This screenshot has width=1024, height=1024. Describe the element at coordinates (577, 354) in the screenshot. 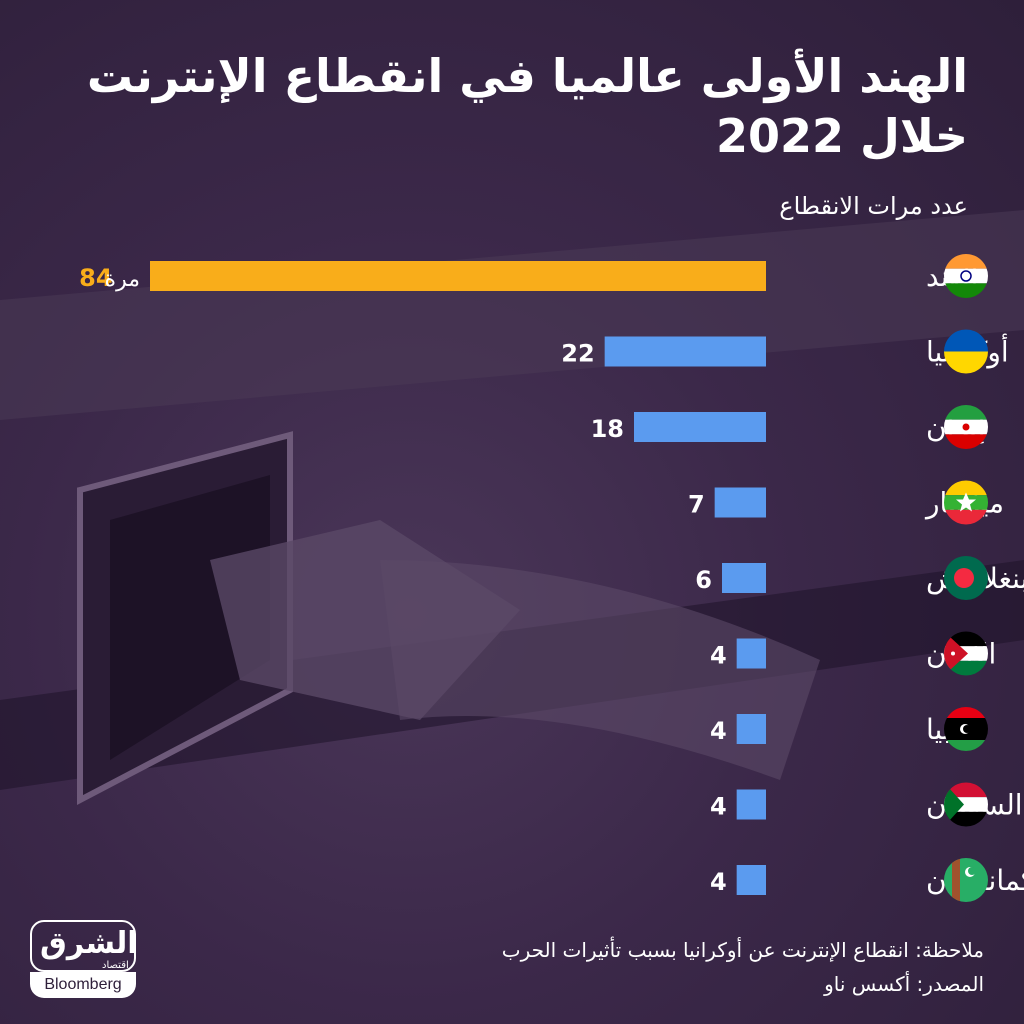

I see `value-label: 22` at that location.